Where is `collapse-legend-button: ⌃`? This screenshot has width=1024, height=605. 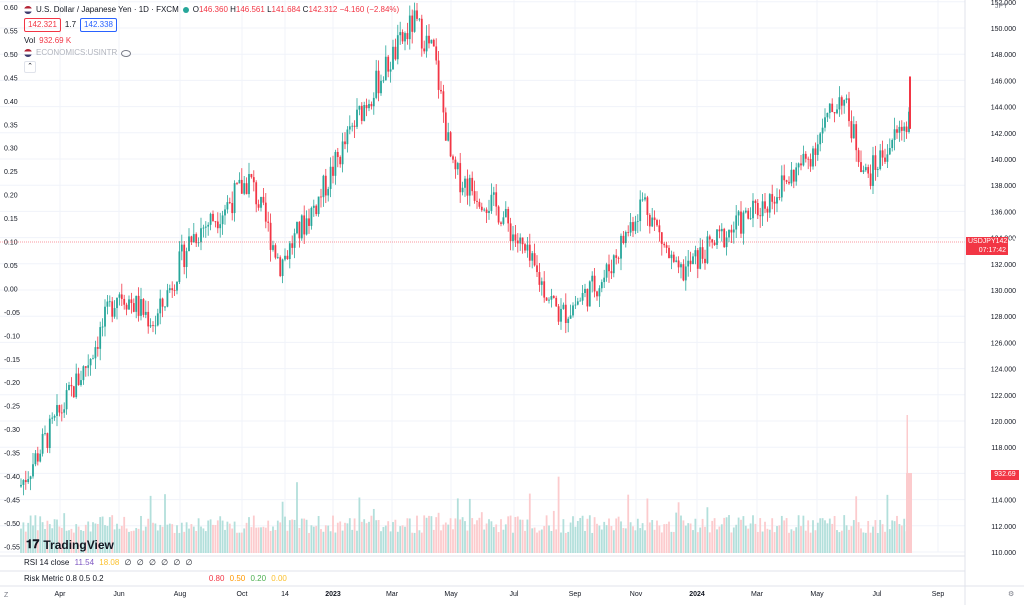 collapse-legend-button: ⌃ is located at coordinates (30, 67).